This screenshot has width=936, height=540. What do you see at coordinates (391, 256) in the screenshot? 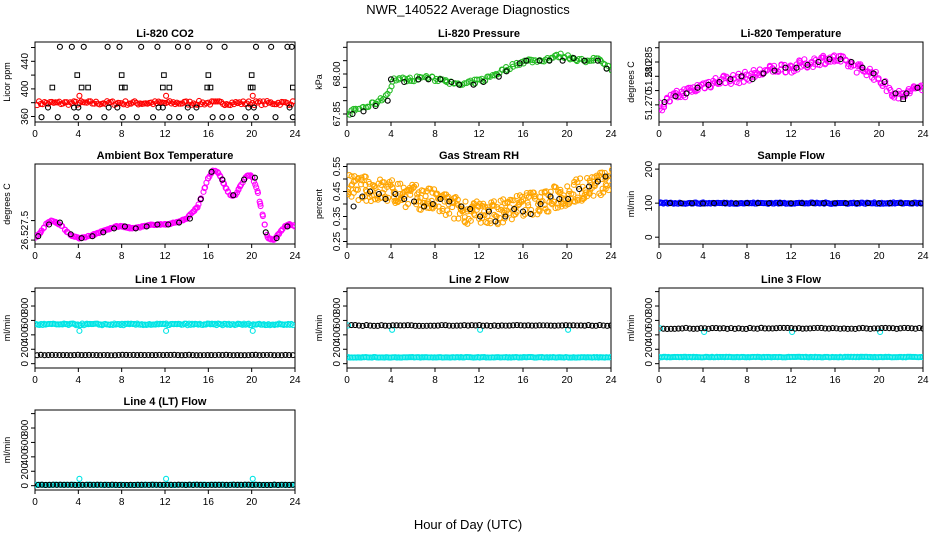
I see `x-tick-label: 4` at bounding box center [391, 256].